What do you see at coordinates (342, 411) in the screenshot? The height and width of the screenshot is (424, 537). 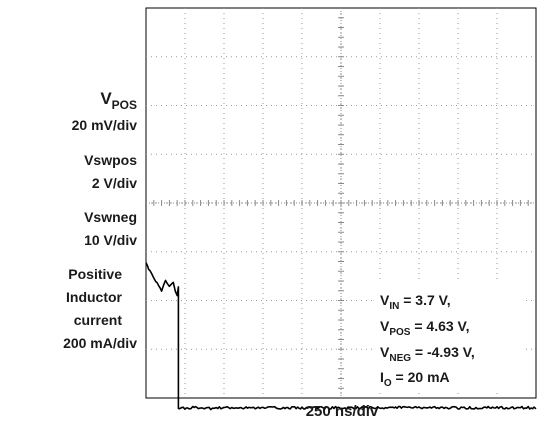 I see `time-scale-label: 250 ns/div` at bounding box center [342, 411].